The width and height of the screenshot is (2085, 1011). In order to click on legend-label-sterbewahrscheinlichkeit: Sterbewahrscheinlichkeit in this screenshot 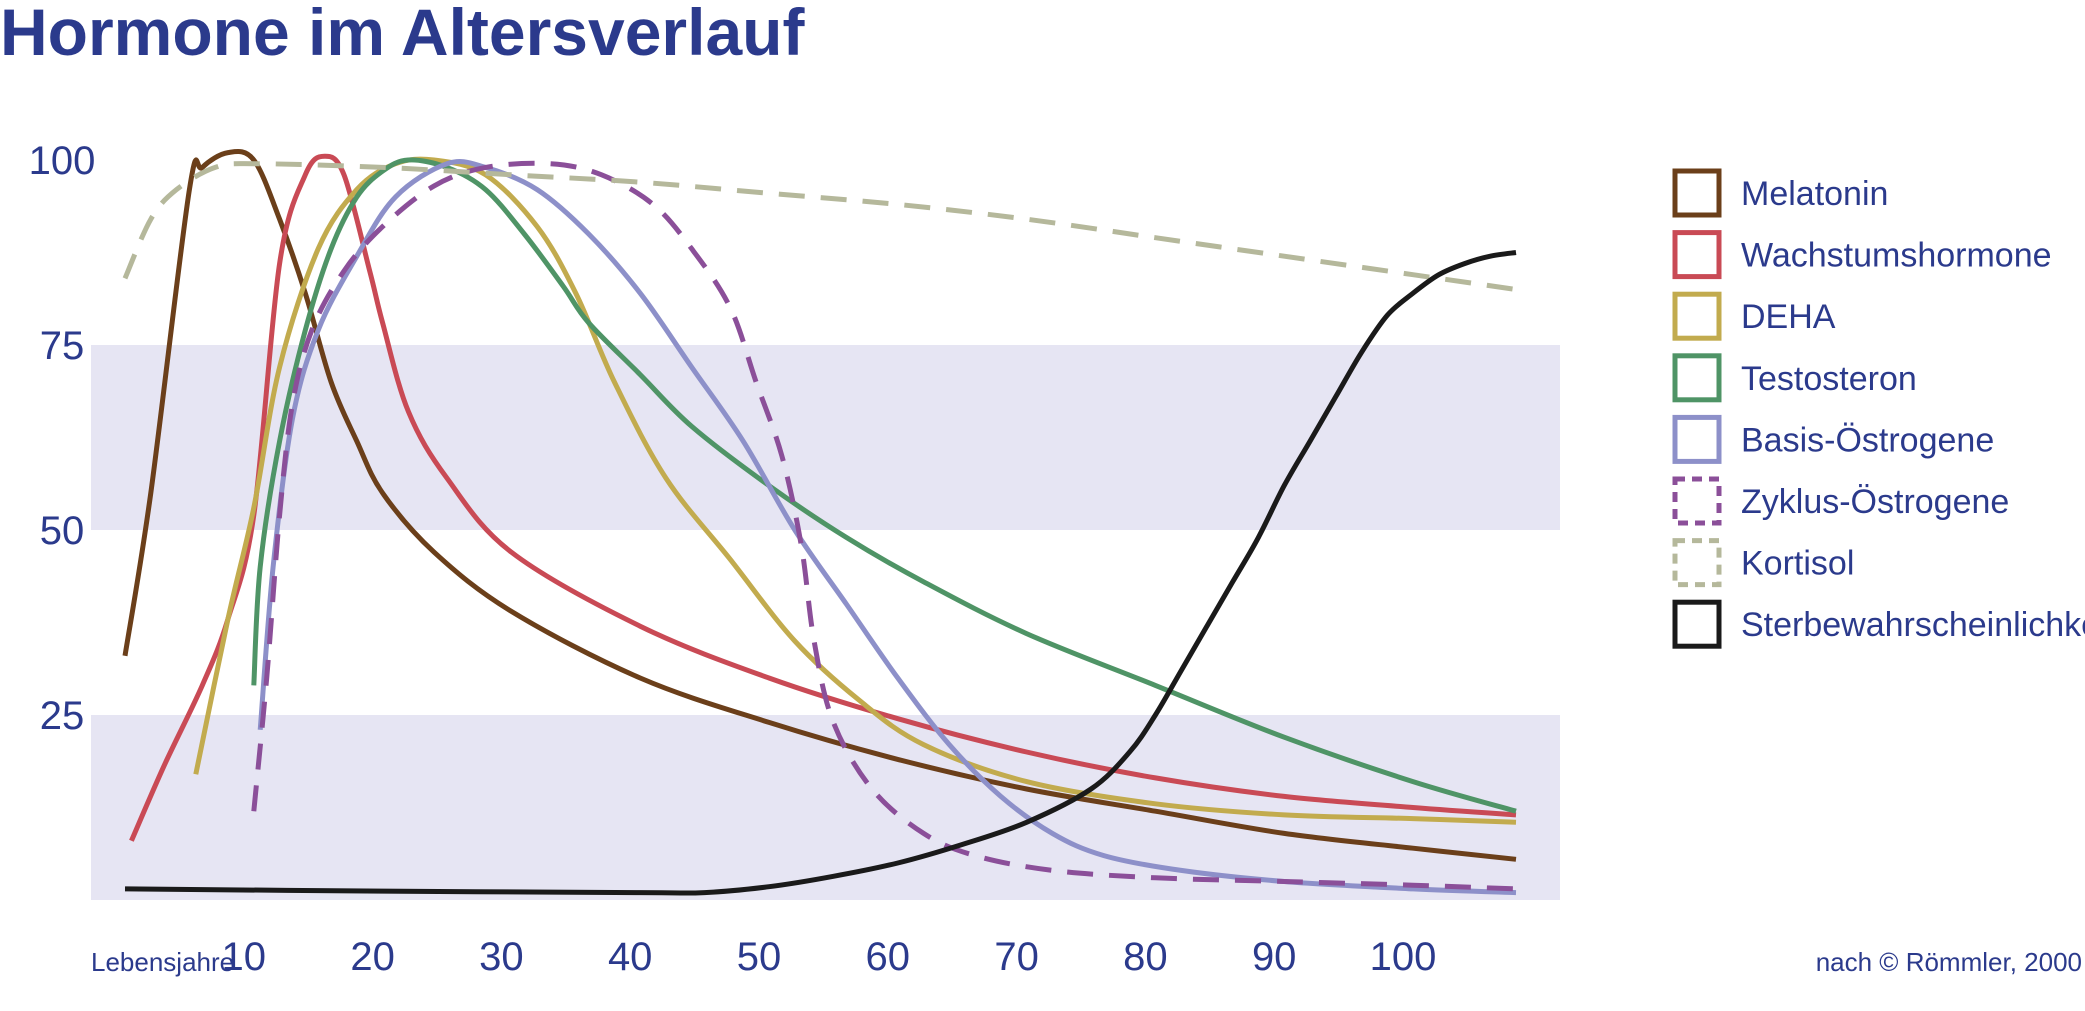, I will do `click(1913, 625)`.